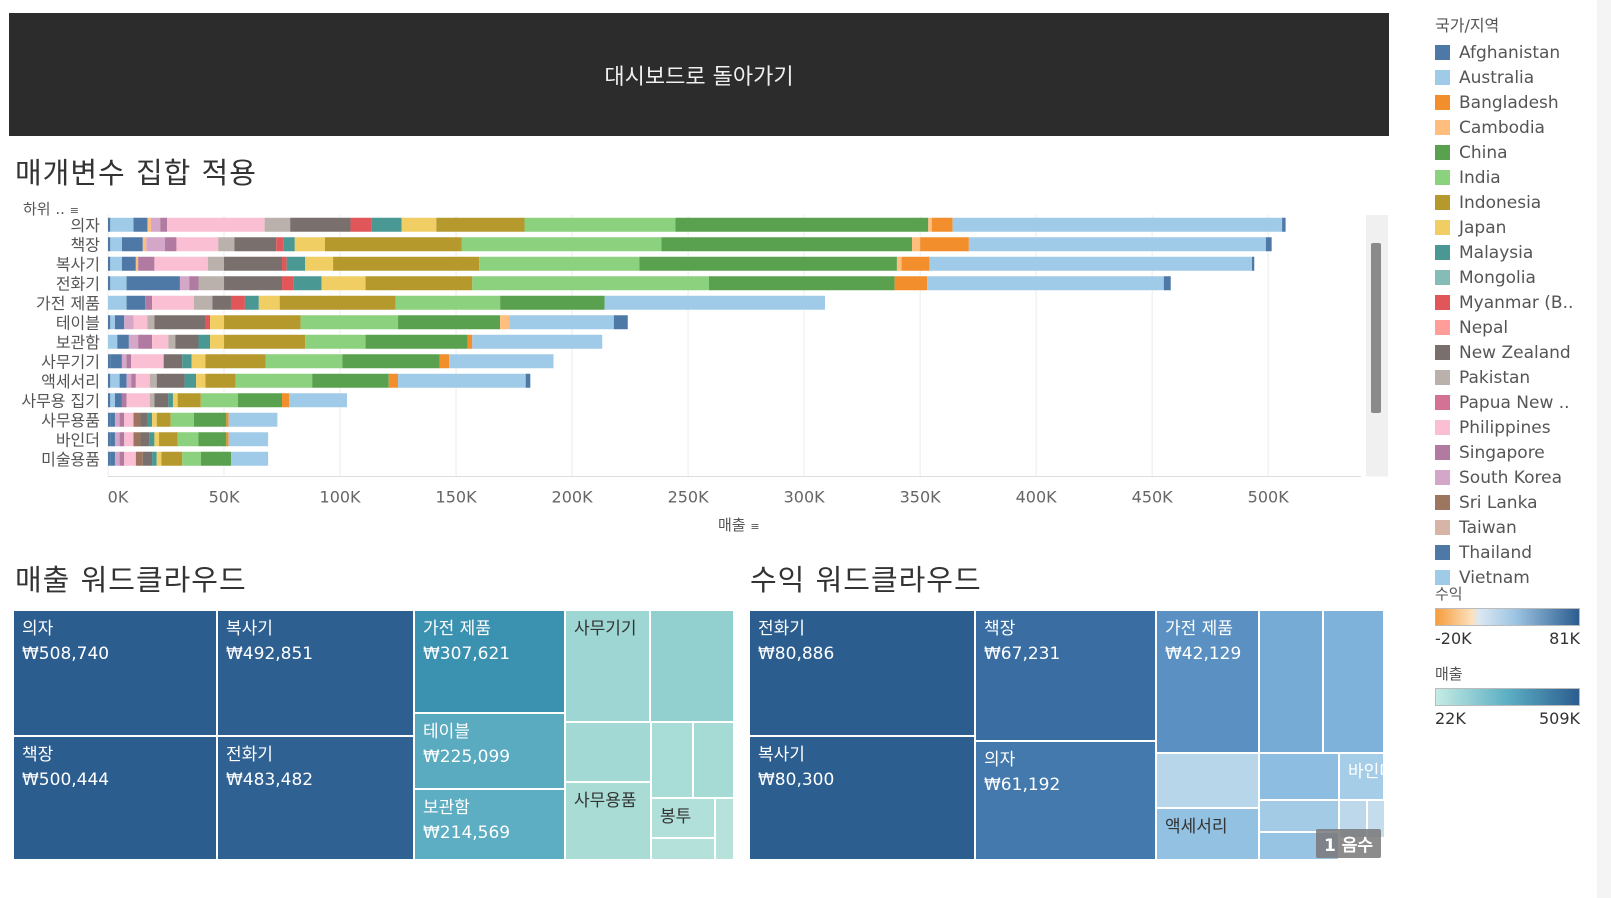 This screenshot has width=1611, height=898. Describe the element at coordinates (1515, 302) in the screenshot. I see `legend-item: Myanmar (B..` at that location.